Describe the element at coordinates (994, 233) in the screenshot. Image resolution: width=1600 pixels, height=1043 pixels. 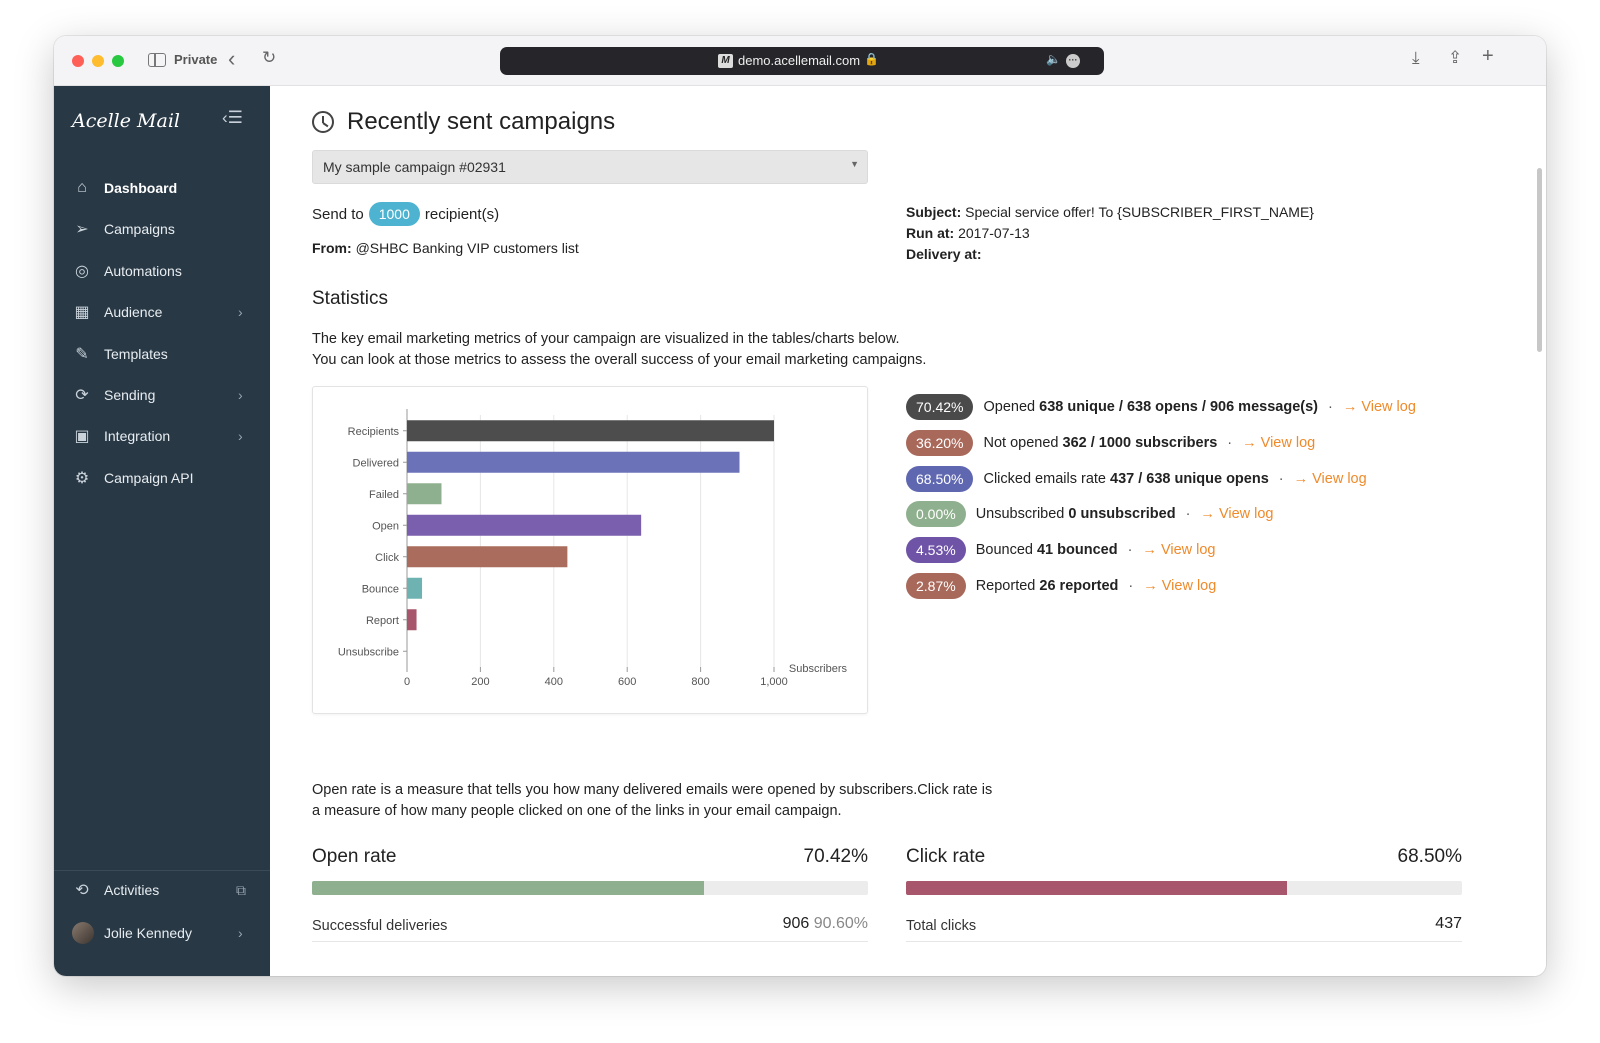
I see `run-at-value: 2017-07-13` at that location.